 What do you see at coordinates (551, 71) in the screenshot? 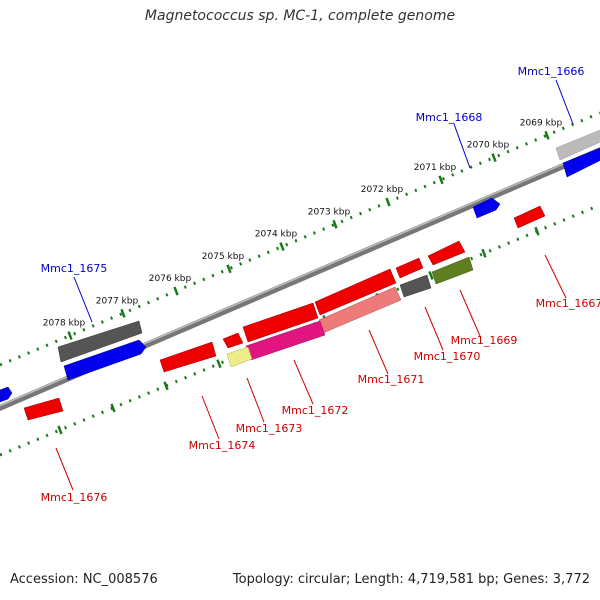
I see `gene-label-mmc1-1666: Mmc1_1666` at bounding box center [551, 71].